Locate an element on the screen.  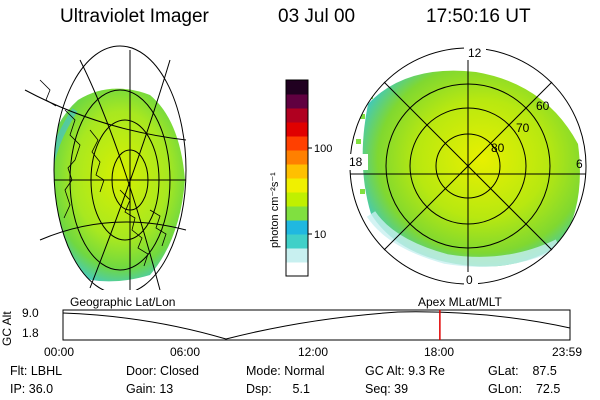
altitude-timeline is located at coordinates (318, 325).